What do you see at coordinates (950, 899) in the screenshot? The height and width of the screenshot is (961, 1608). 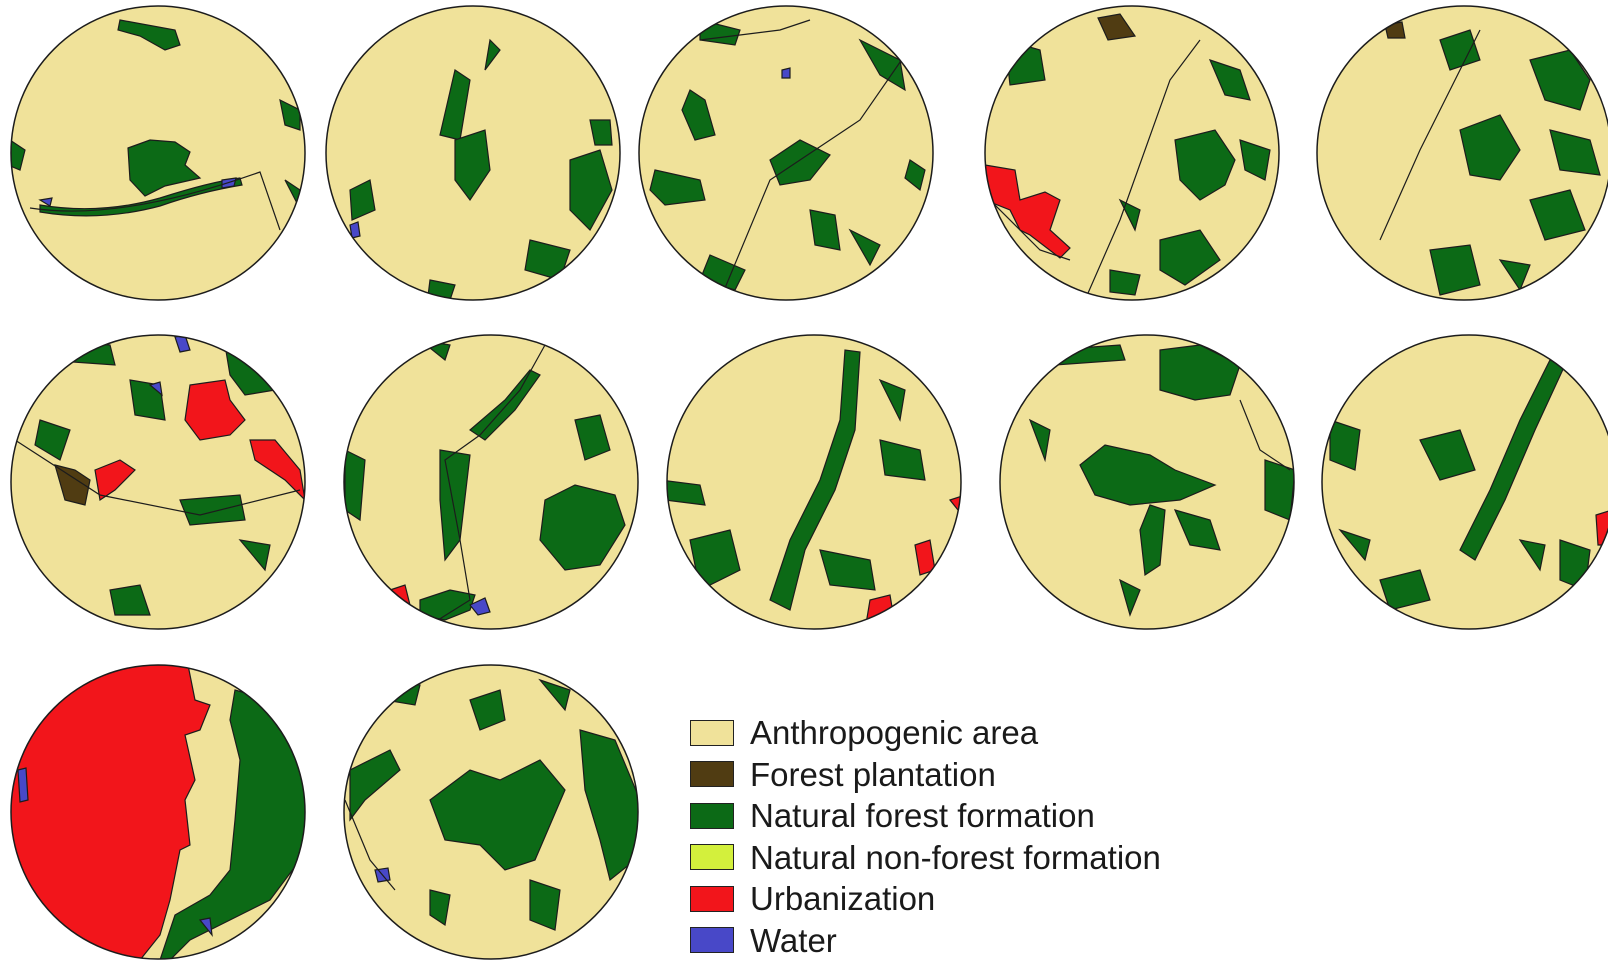 I see `legend-item-urbanization: Urbanization` at bounding box center [950, 899].